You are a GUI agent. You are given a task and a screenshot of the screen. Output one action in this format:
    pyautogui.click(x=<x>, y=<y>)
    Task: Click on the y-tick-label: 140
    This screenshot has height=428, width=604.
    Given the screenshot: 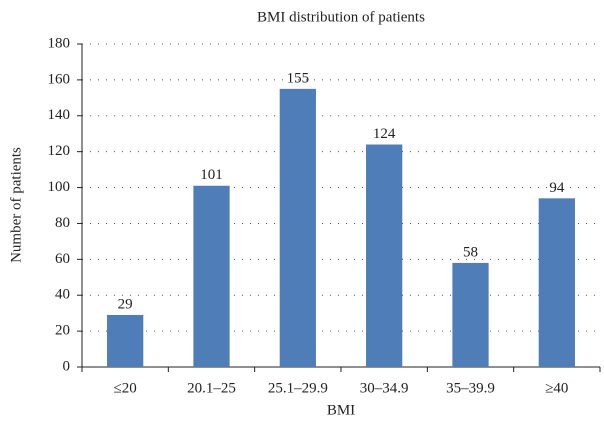 What is the action you would take?
    pyautogui.click(x=59, y=115)
    